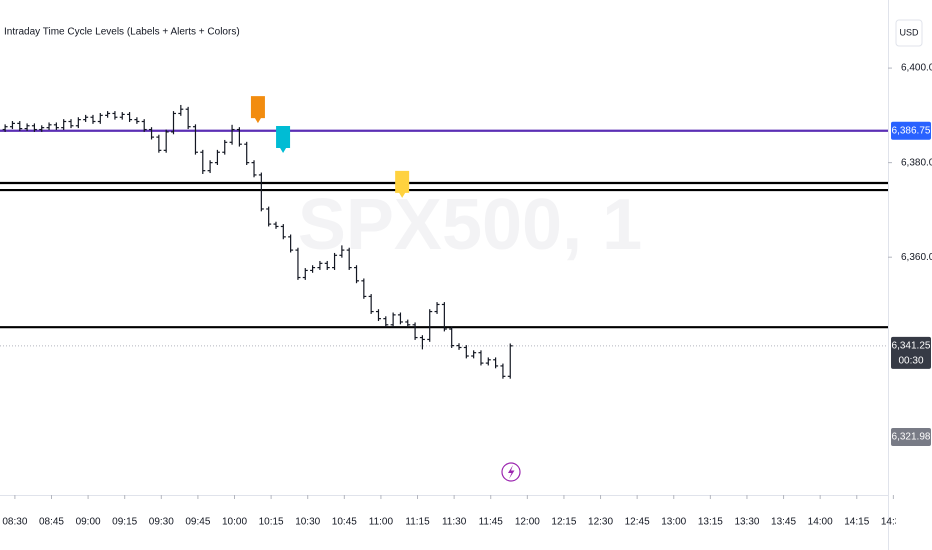 This screenshot has height=550, width=932. I want to click on y-tick-label: 6,400.00, so click(916, 68).